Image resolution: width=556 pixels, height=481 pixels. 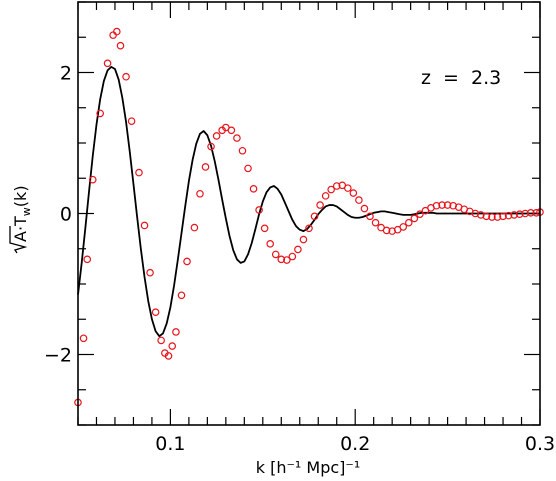 I want to click on svg-text: A·Tw(k), so click(x=22, y=213).